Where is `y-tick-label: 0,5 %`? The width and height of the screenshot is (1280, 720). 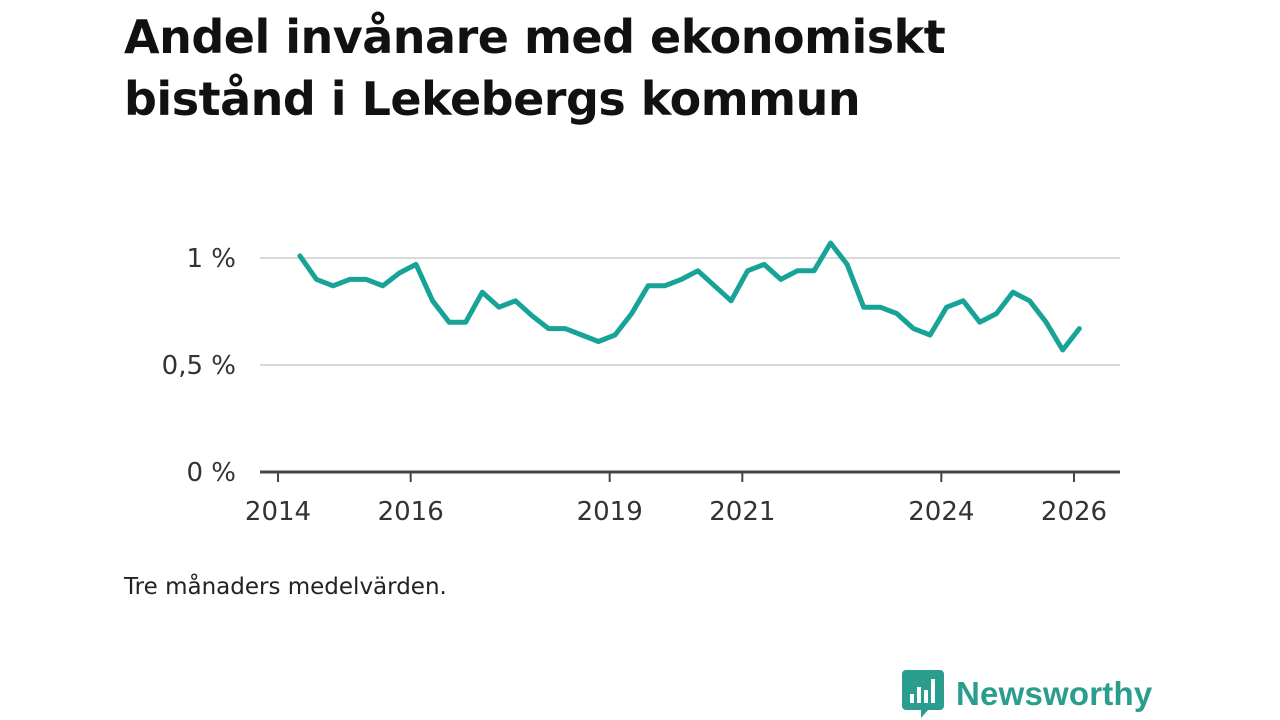 y-tick-label: 0,5 % is located at coordinates (199, 366).